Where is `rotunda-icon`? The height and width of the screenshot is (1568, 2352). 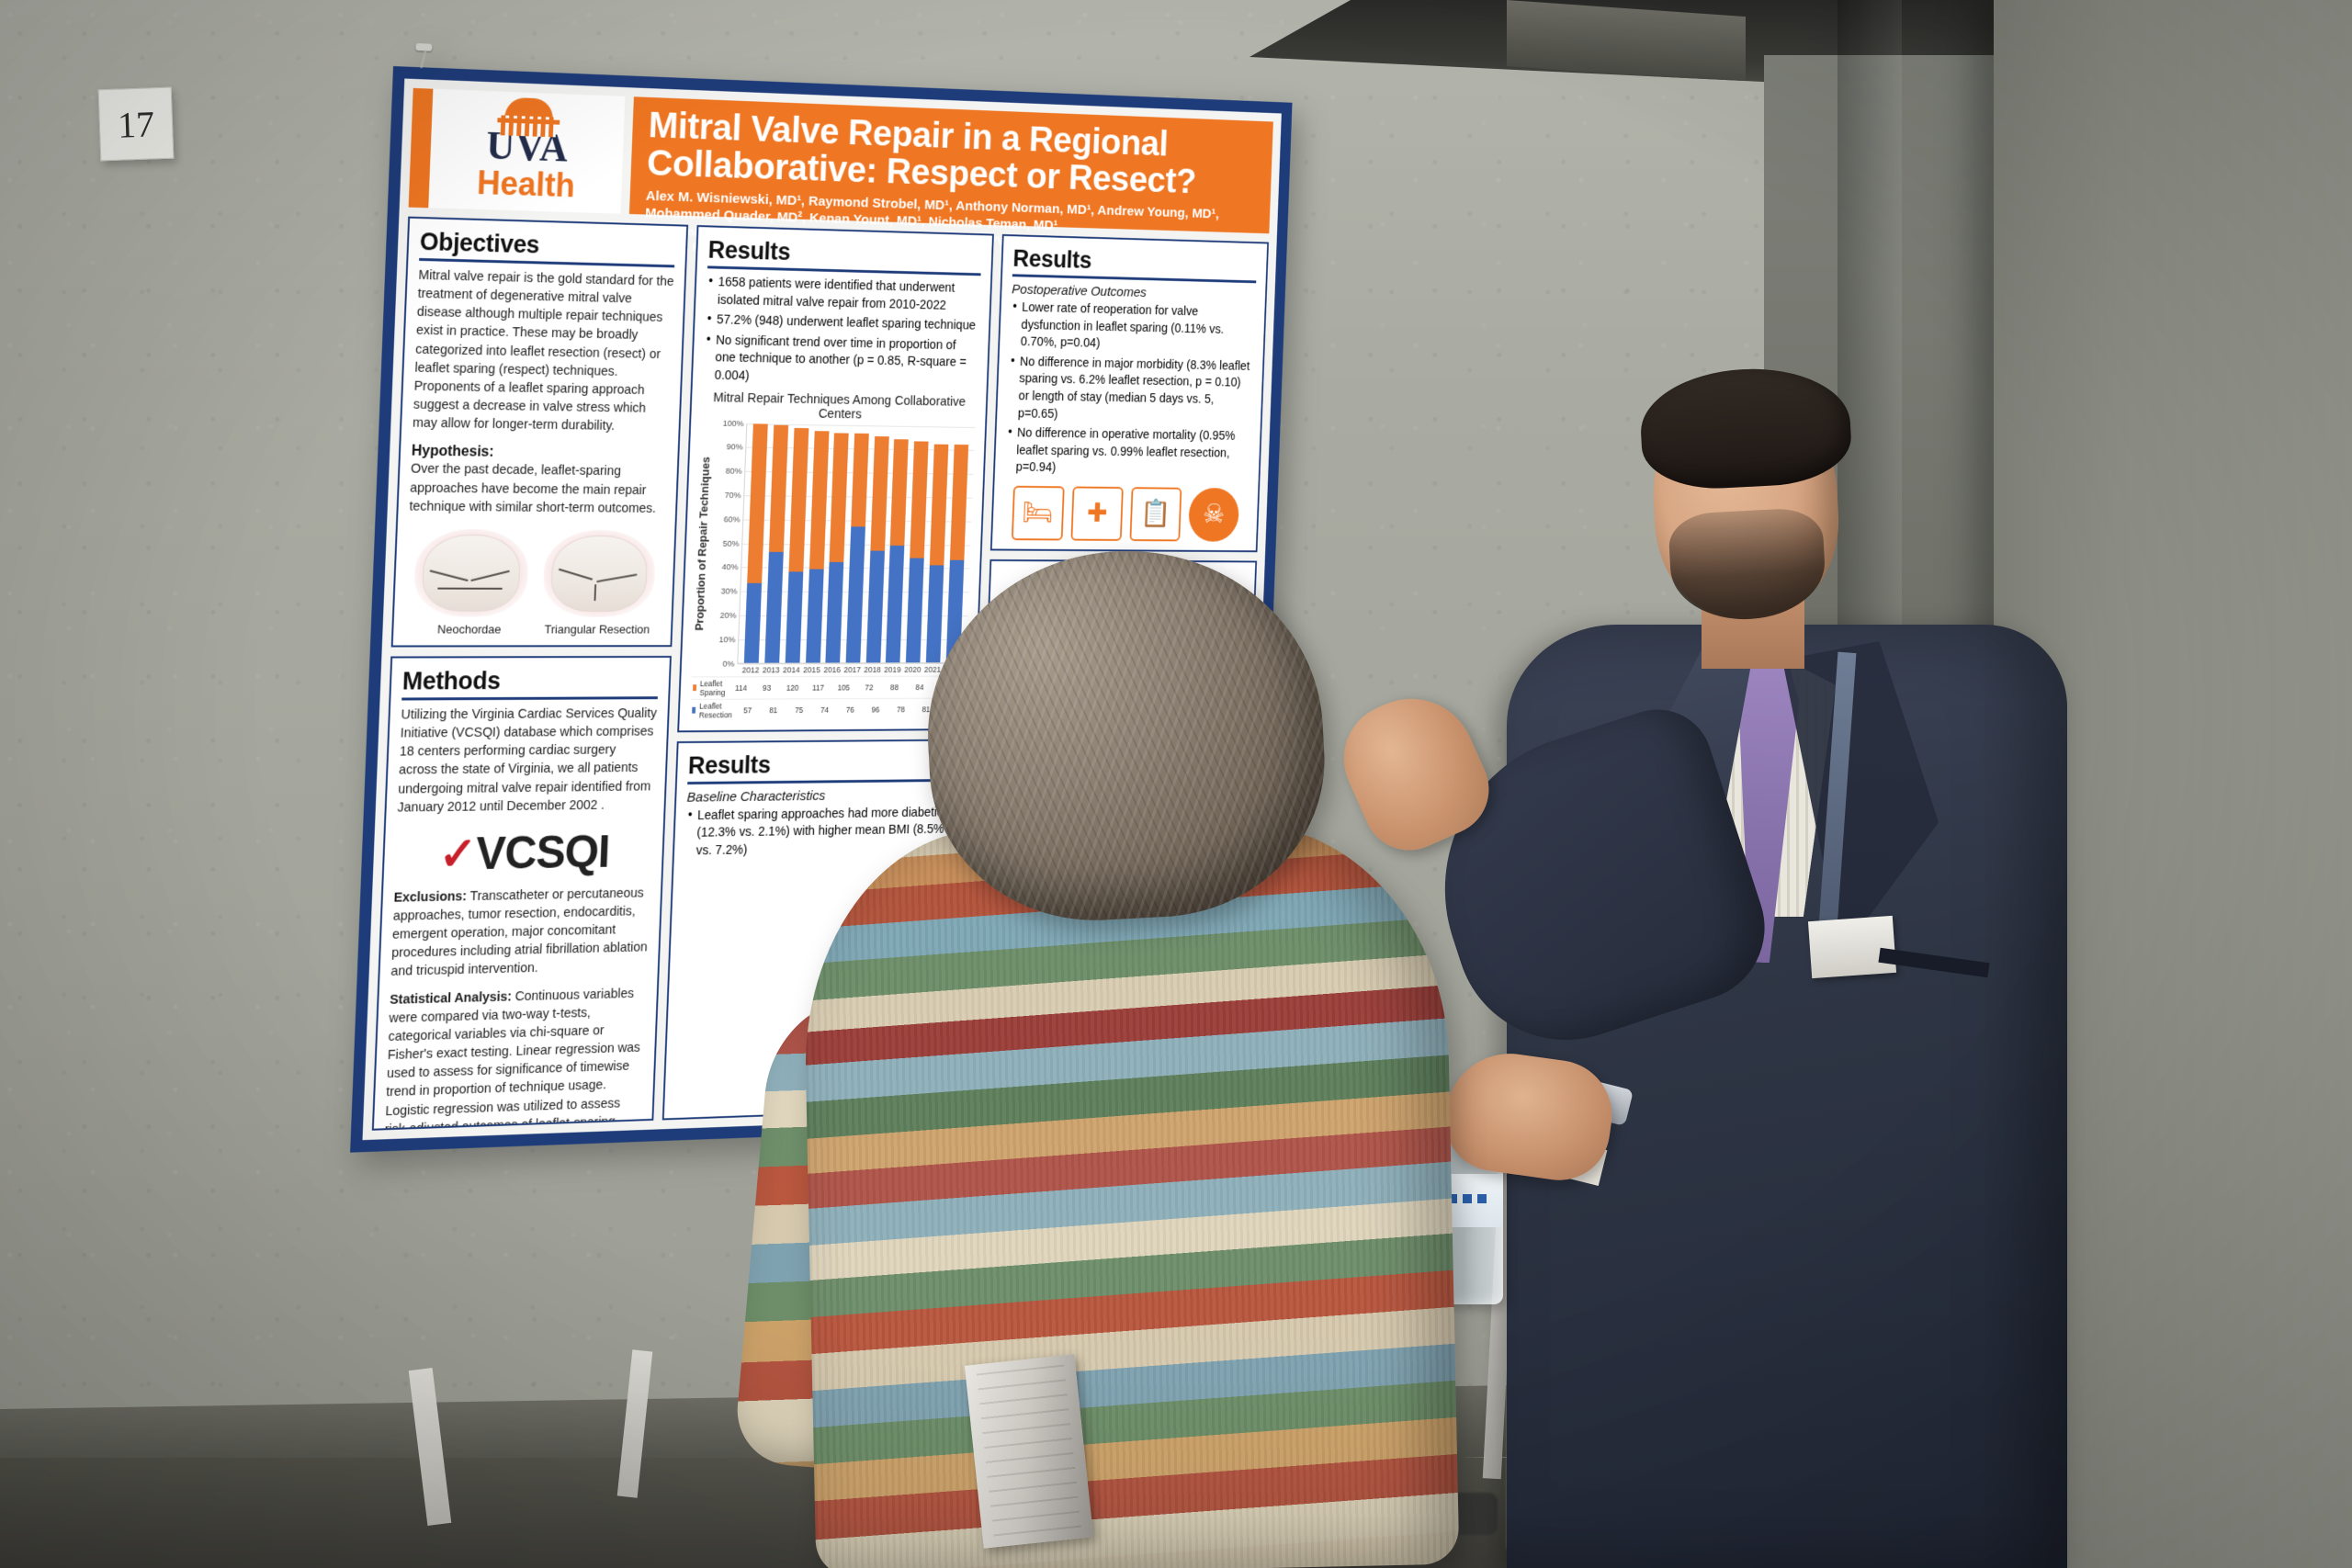 rotunda-icon is located at coordinates (528, 117).